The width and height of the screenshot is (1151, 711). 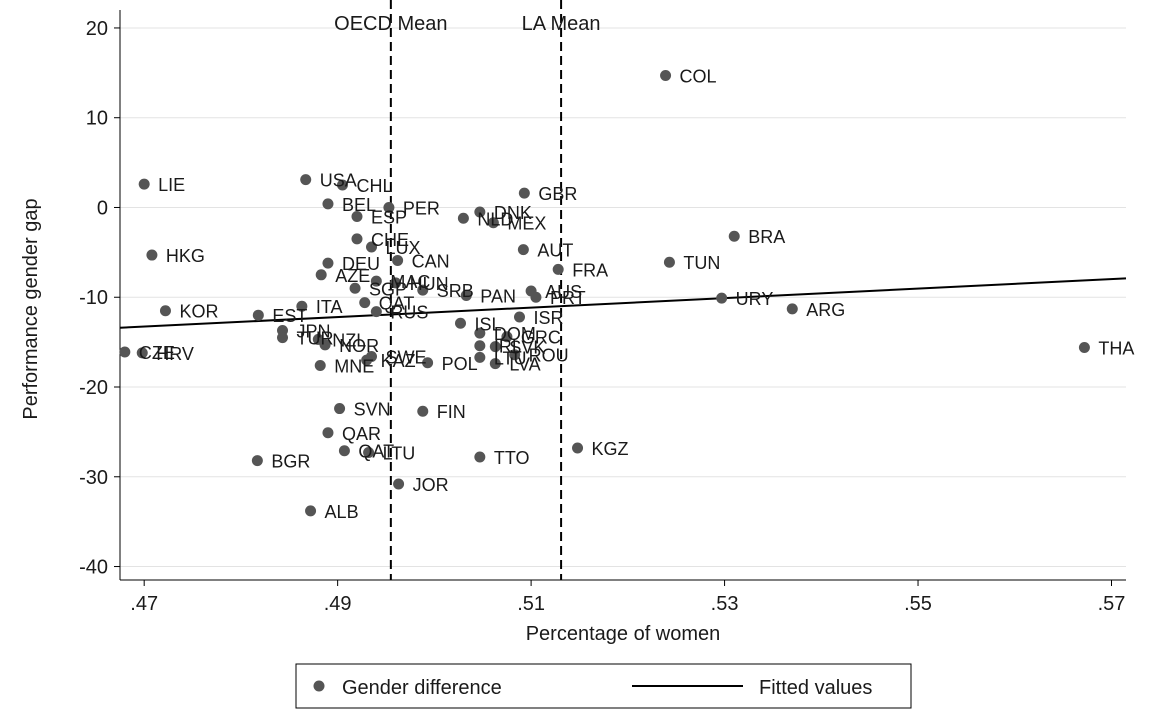 What do you see at coordinates (290, 462) in the screenshot?
I see `data-point-label: BGR` at bounding box center [290, 462].